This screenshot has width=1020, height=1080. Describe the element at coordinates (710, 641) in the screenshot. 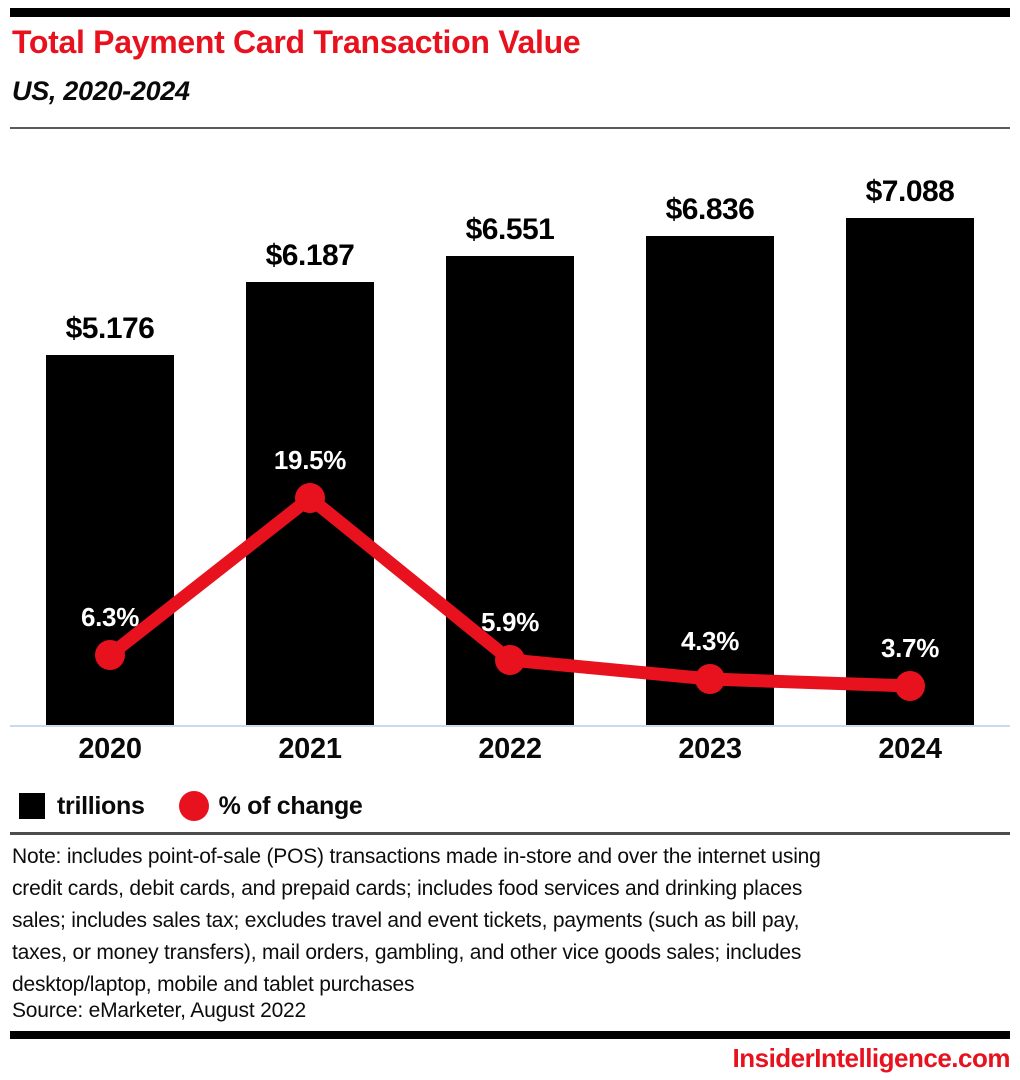

I see `pct-label-2023: 4.3%` at that location.